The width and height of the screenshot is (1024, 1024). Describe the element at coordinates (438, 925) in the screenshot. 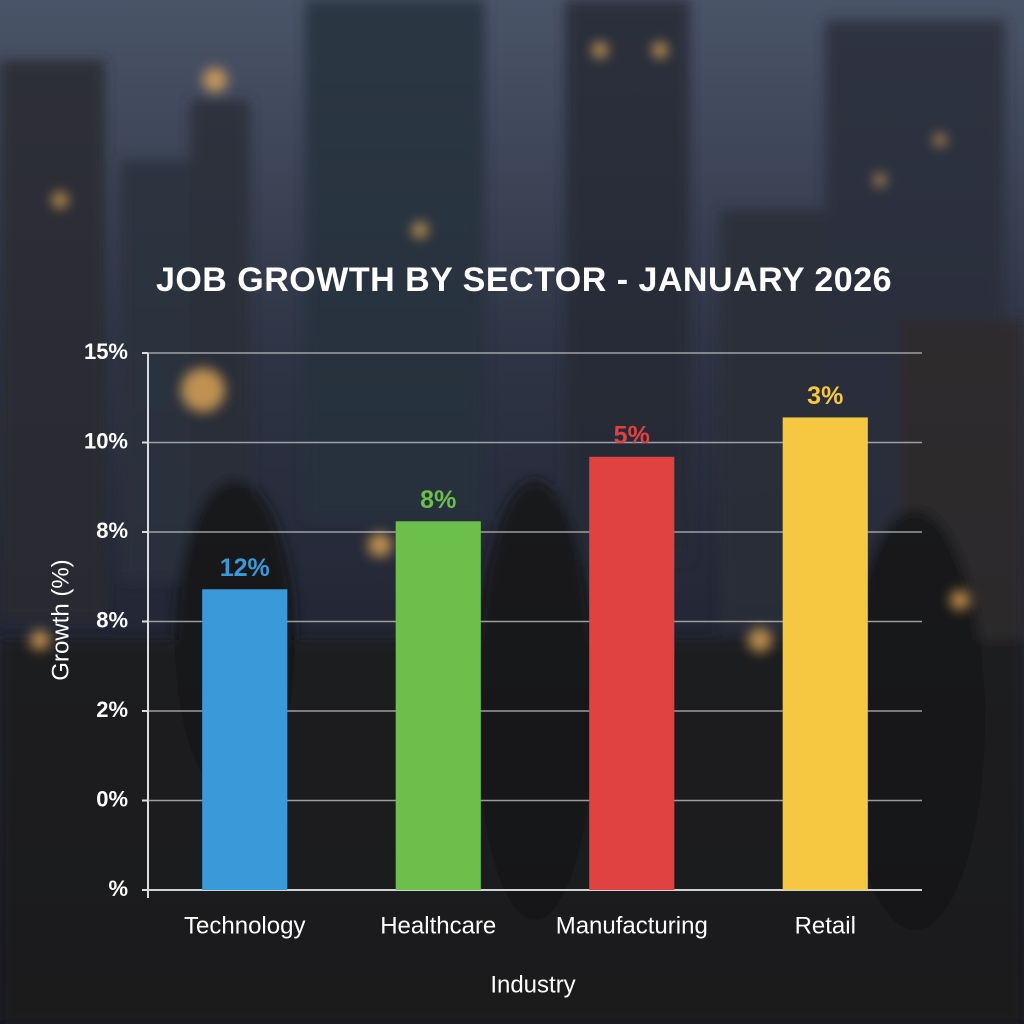

I see `x-tick-label: Healthcare` at that location.